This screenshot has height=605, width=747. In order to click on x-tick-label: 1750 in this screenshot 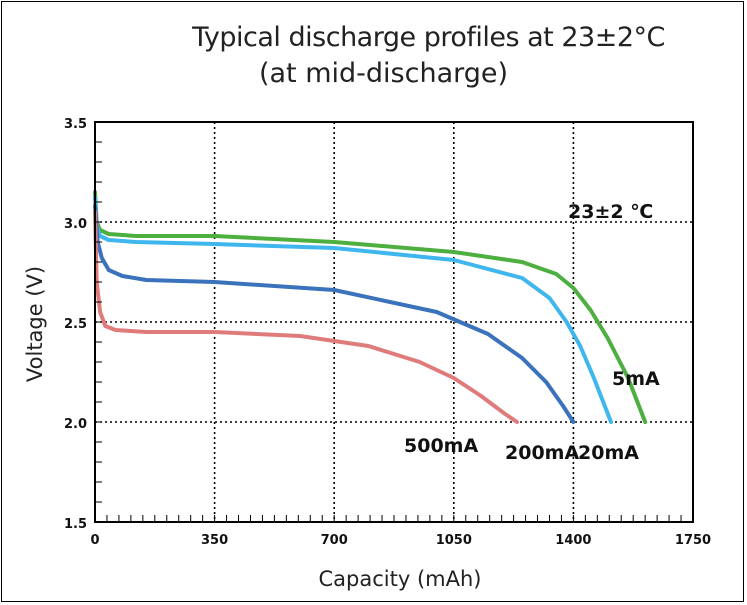, I will do `click(693, 540)`.